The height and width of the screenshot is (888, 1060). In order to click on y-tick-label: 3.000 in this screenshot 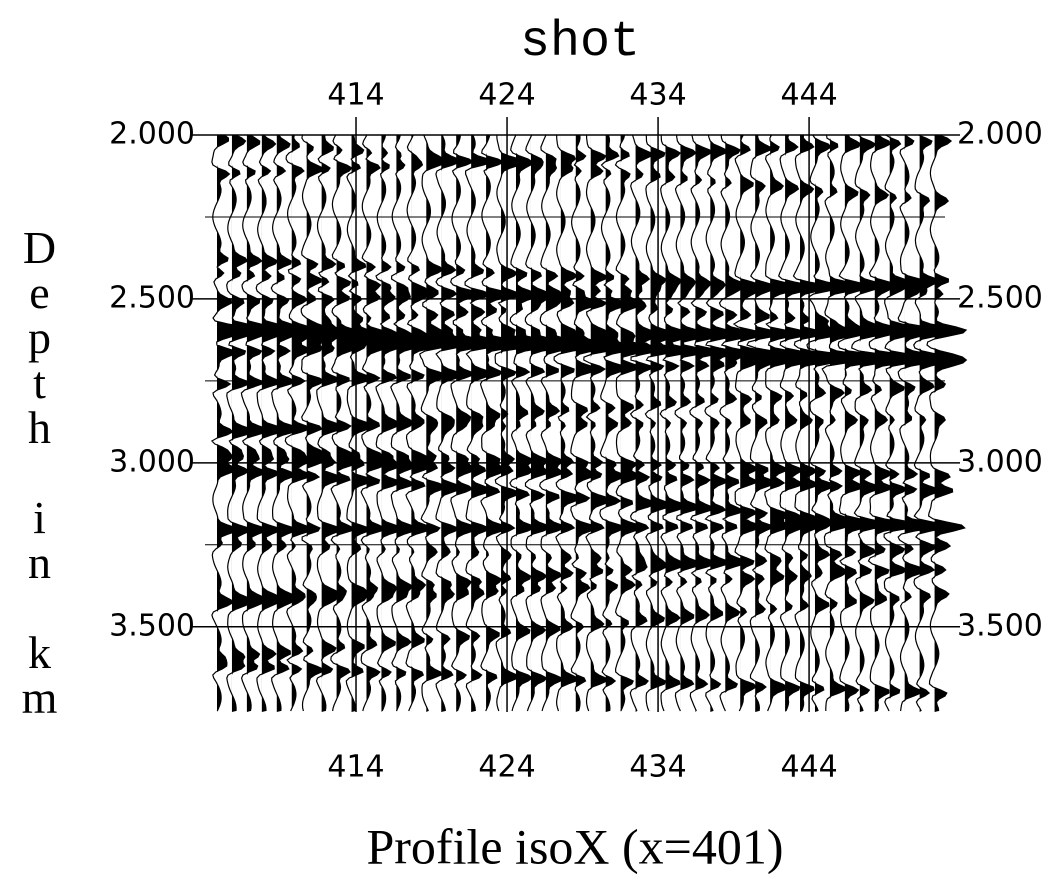, I will do `click(152, 461)`.